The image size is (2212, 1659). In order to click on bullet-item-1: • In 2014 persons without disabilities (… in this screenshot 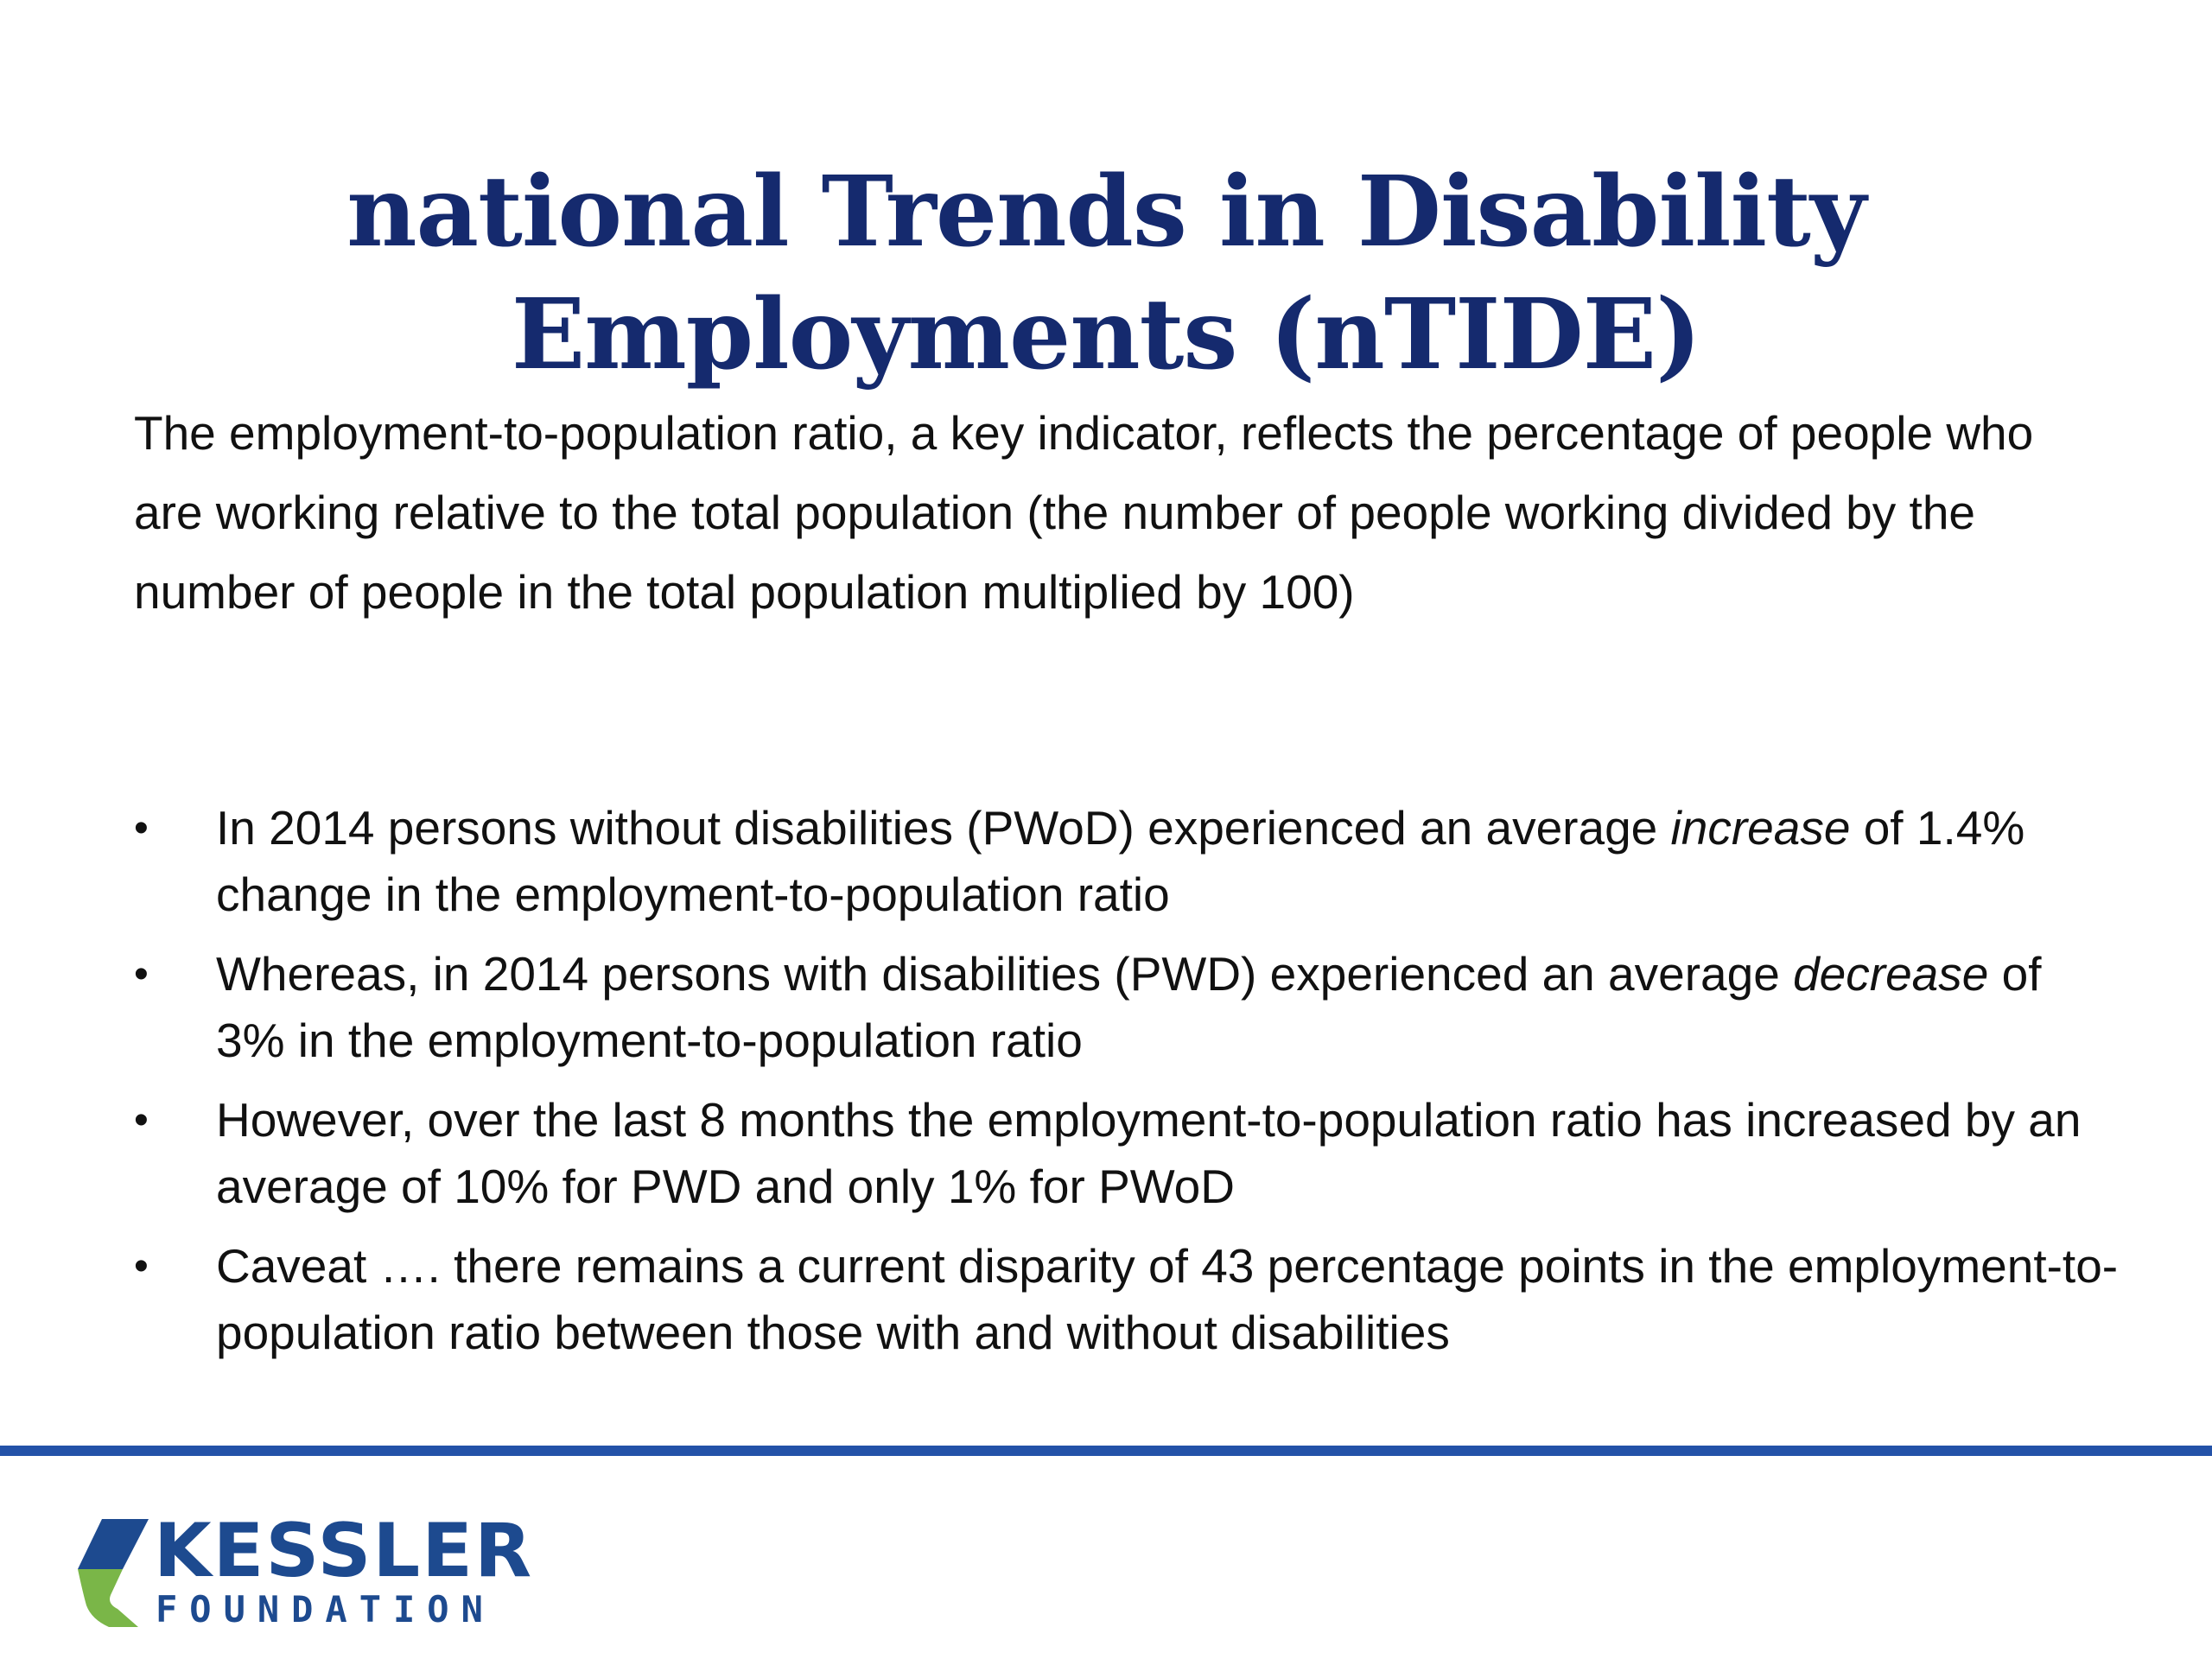, I will do `click(1127, 861)`.